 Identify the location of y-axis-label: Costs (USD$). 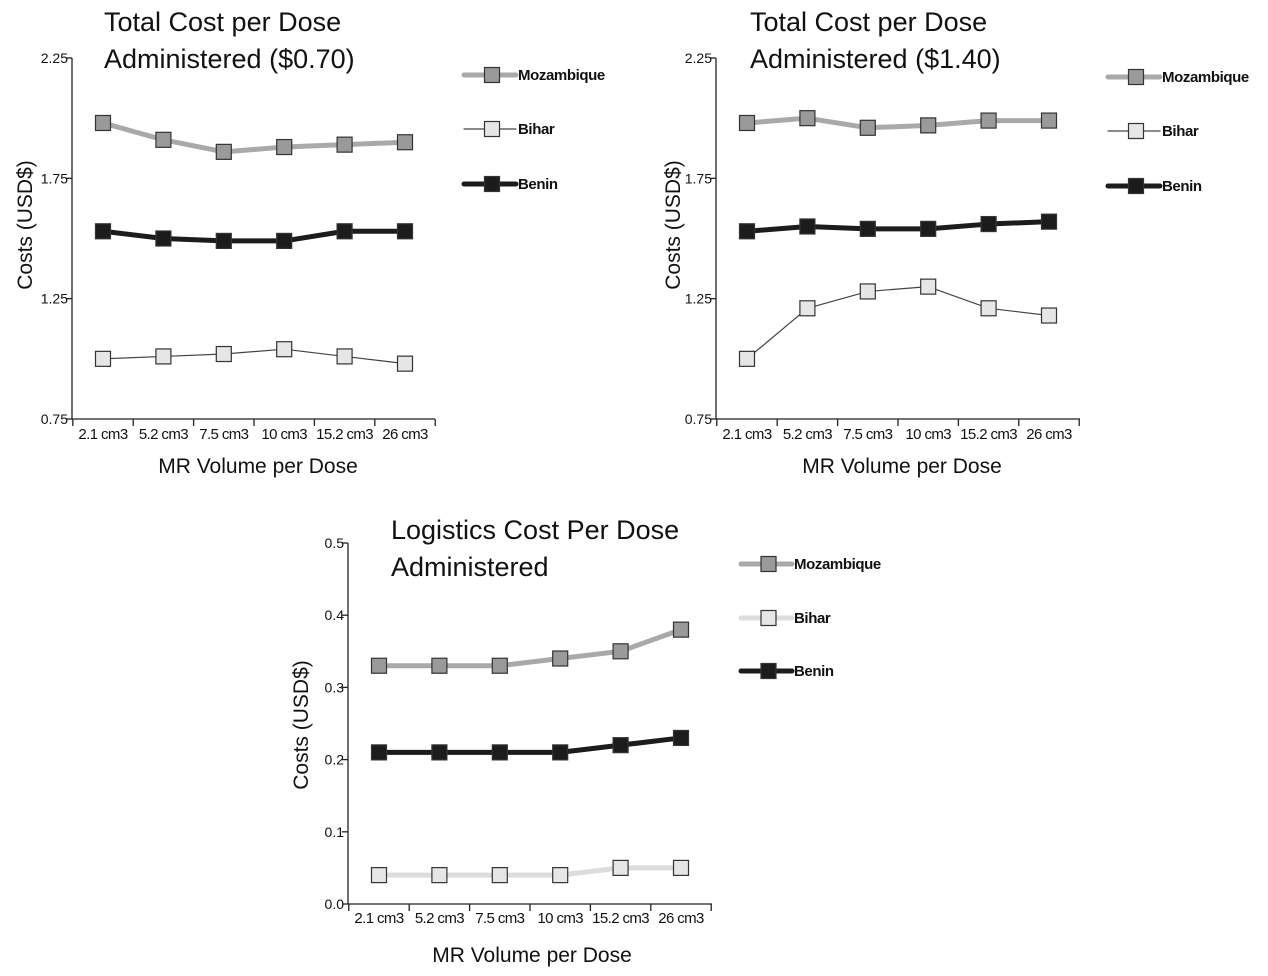
(25, 225).